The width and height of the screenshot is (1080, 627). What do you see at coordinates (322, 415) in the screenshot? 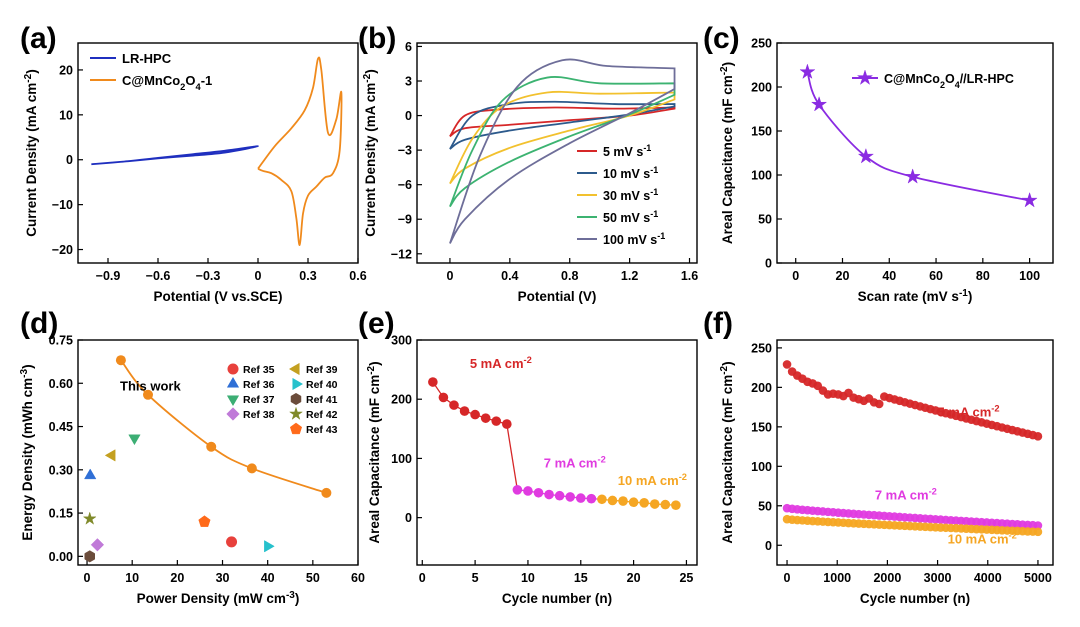
I see `legend-label: Ref 42` at bounding box center [322, 415].